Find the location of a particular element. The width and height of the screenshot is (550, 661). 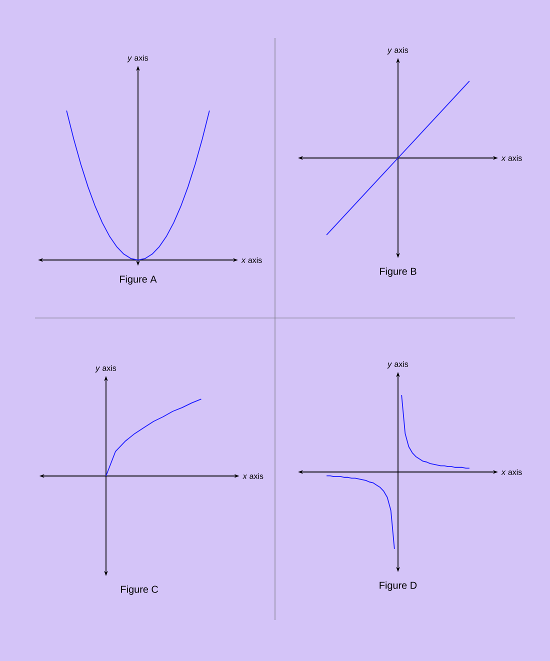

text: Figure A is located at coordinates (138, 280).